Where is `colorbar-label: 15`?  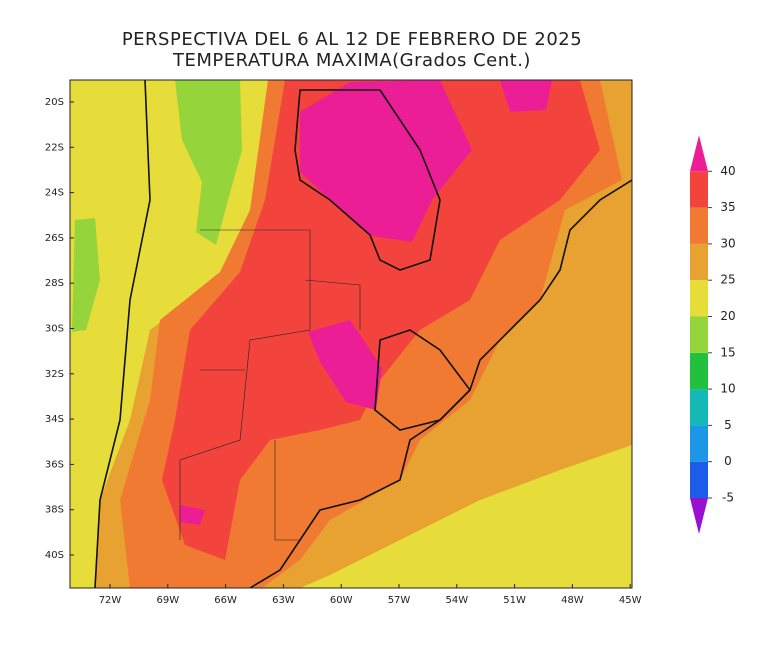
colorbar-label: 15 is located at coordinates (727, 352).